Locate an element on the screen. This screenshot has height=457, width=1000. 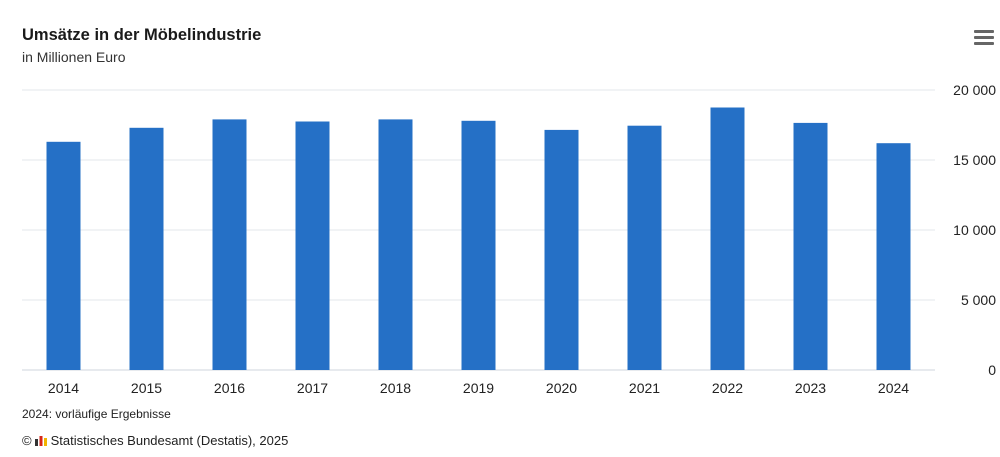
chart-title: Umsätze in der Möbelindustrie is located at coordinates (142, 35).